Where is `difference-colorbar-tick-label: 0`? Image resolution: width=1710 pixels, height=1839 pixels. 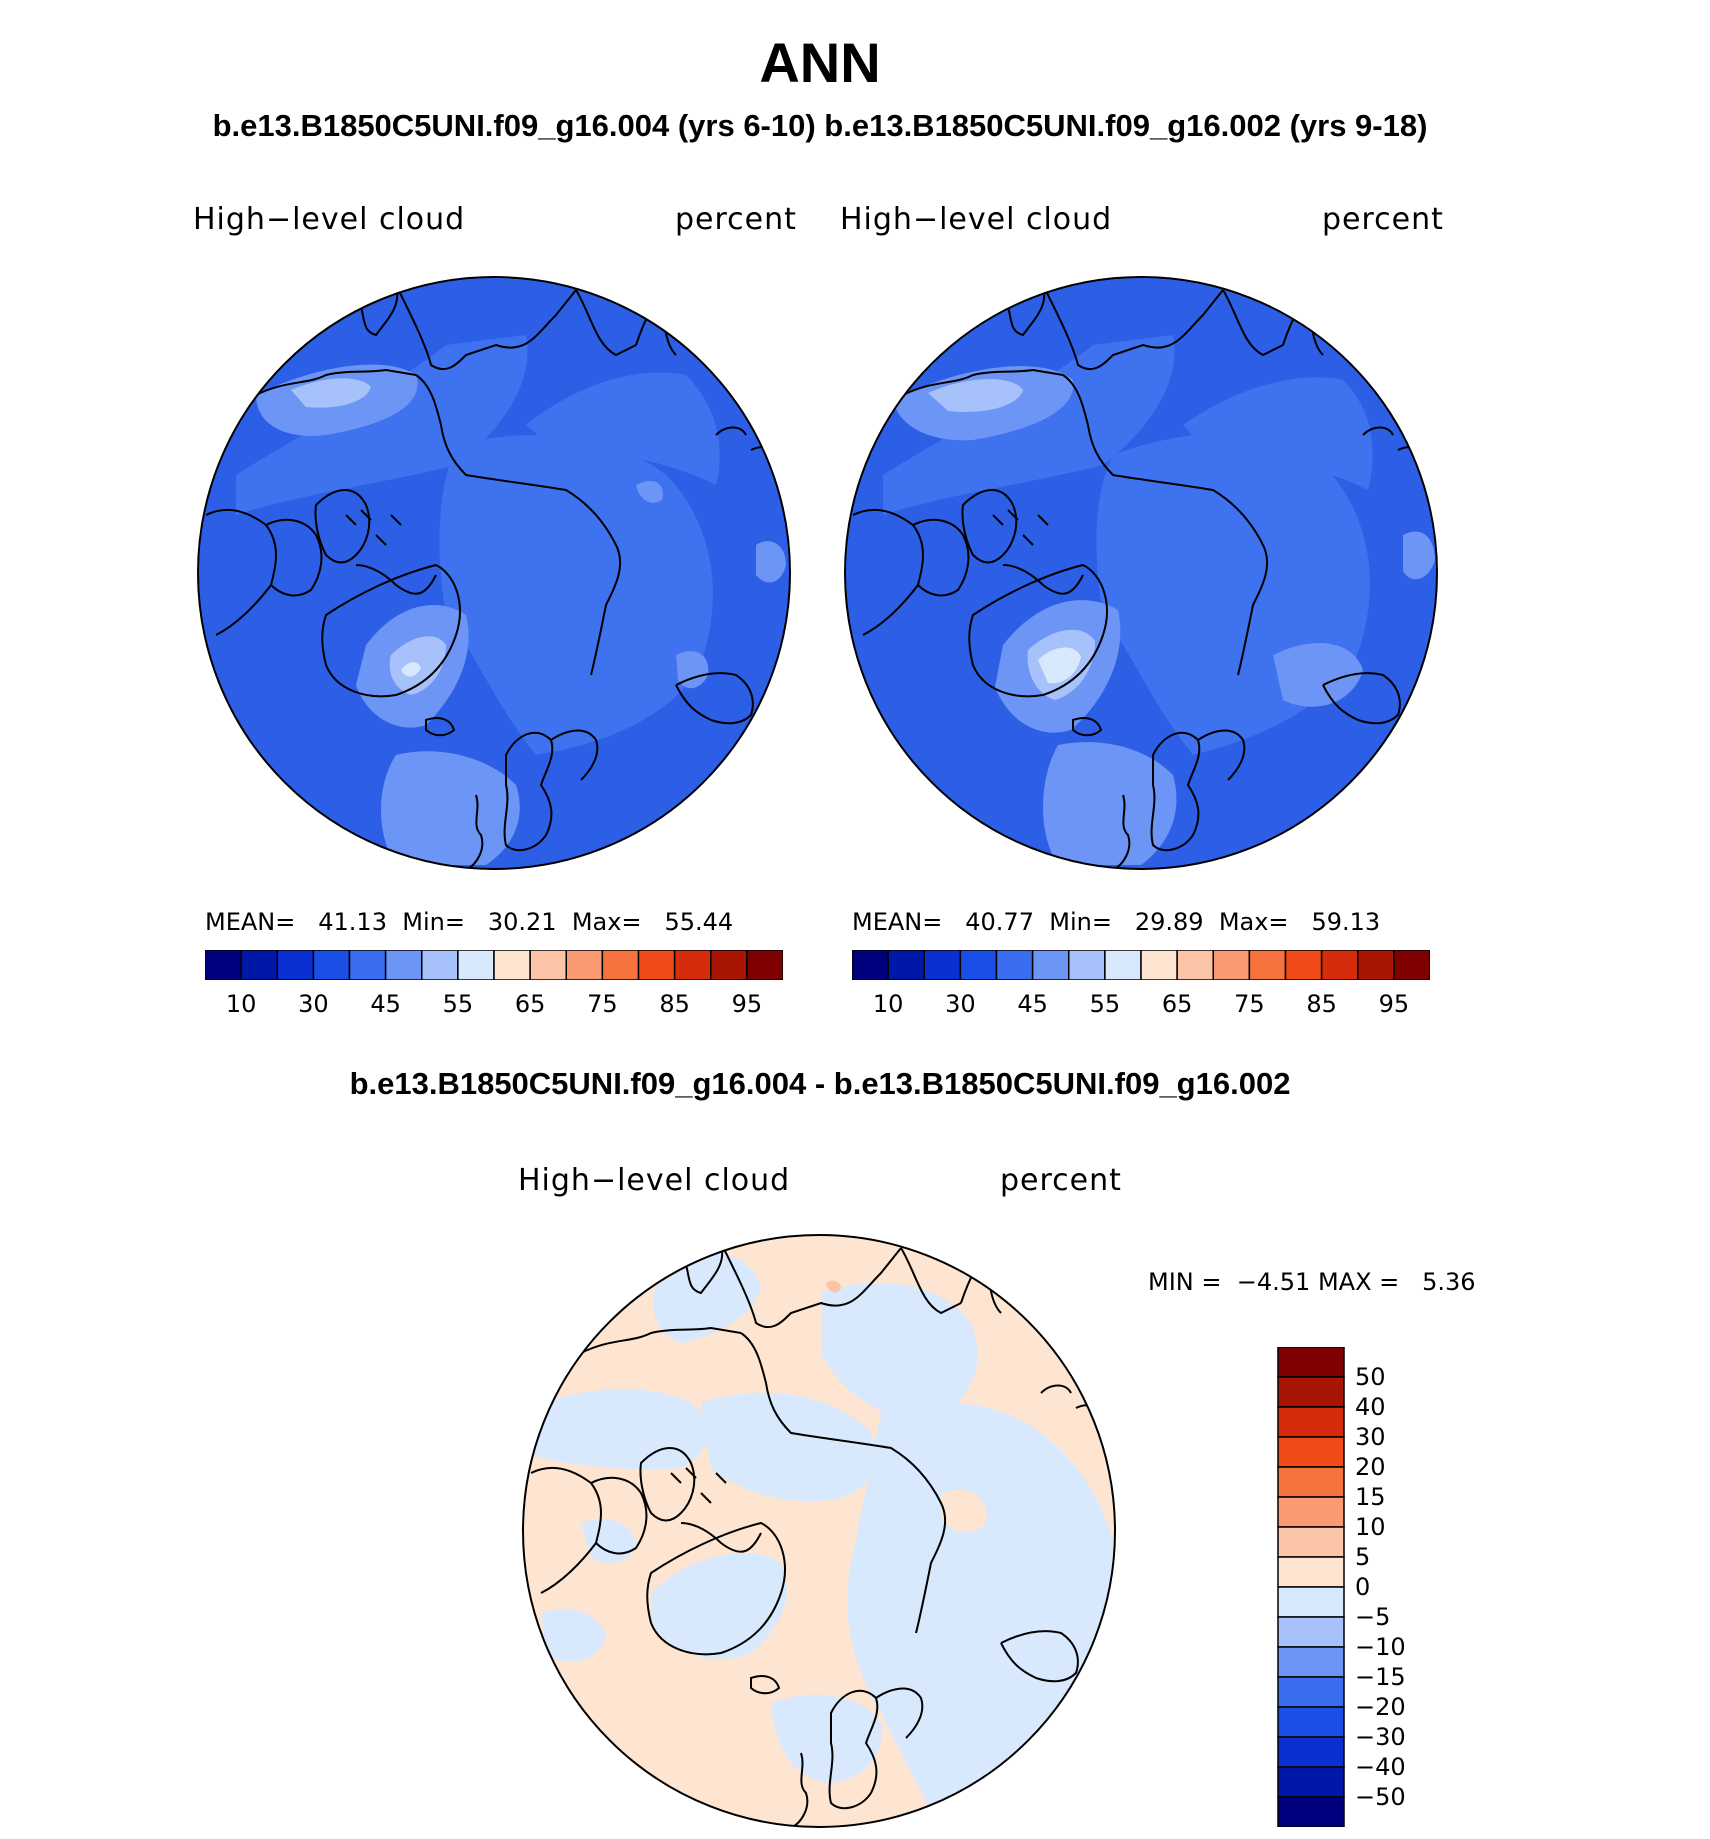
difference-colorbar-tick-label: 0 is located at coordinates (1363, 1587).